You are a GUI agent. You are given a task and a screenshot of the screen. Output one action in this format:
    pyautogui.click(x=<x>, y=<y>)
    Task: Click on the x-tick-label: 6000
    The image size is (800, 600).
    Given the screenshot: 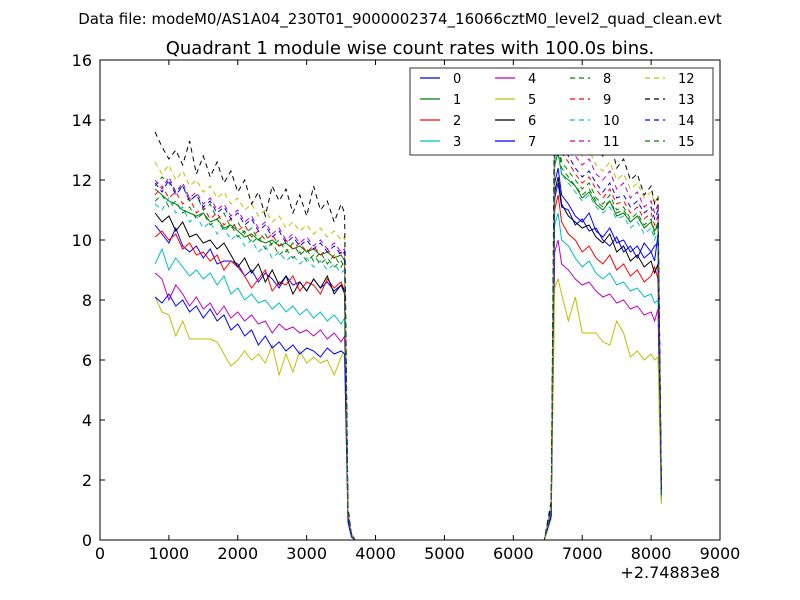 What is the action you would take?
    pyautogui.click(x=513, y=553)
    